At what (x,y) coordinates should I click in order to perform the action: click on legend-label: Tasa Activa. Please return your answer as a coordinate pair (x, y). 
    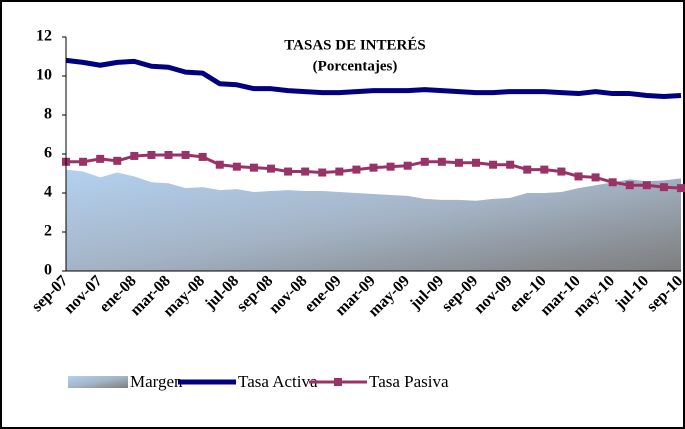
    Looking at the image, I should click on (278, 381).